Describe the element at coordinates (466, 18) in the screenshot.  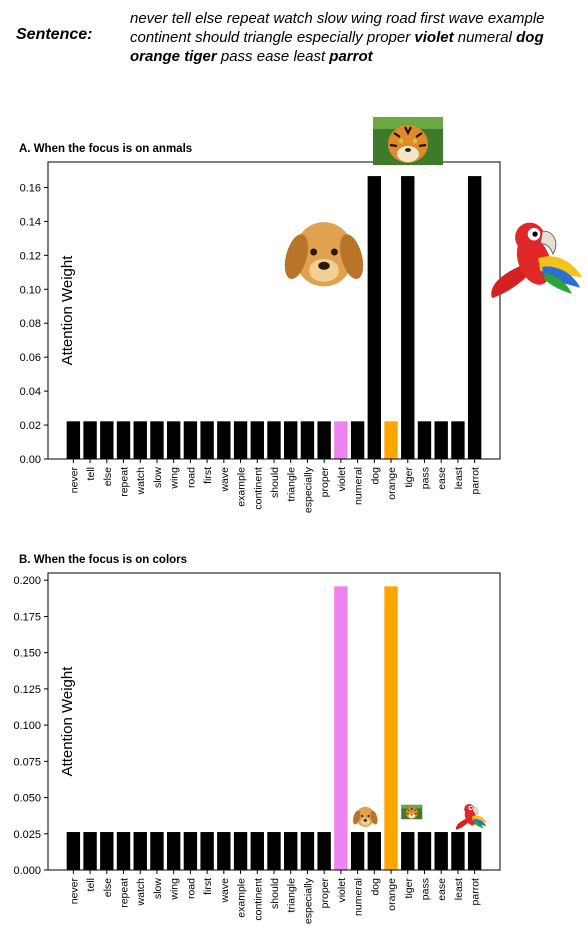
I see `sentence-word: wave` at that location.